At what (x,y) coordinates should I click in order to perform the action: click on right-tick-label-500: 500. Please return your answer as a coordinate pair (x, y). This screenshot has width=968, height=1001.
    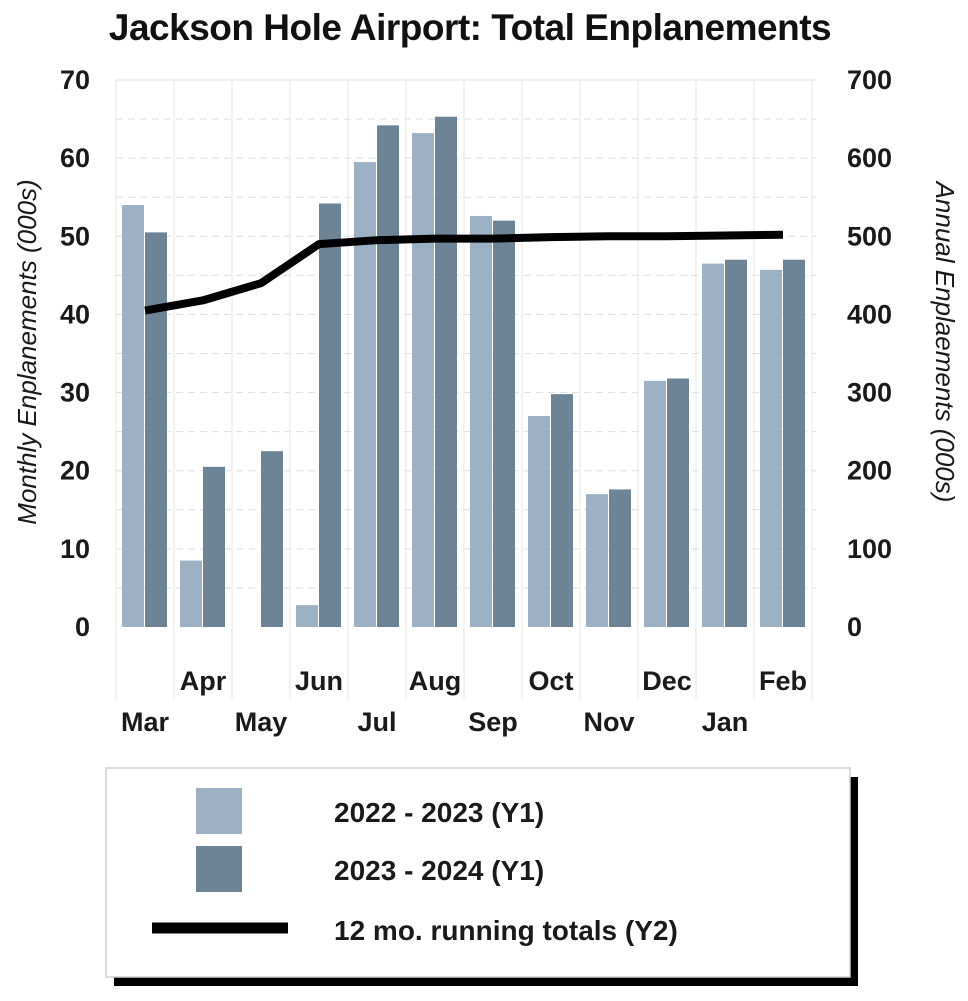
    Looking at the image, I should click on (869, 236).